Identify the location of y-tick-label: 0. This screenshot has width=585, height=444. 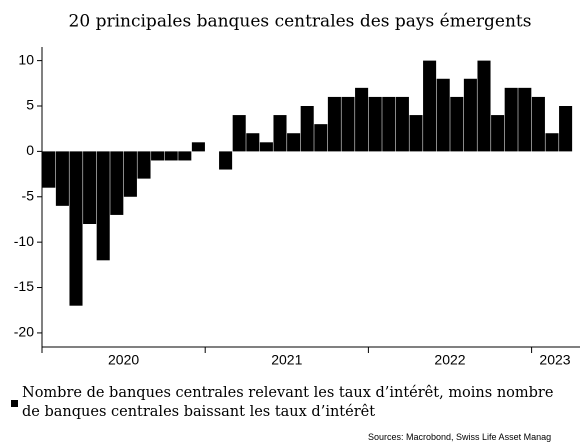
(30, 150).